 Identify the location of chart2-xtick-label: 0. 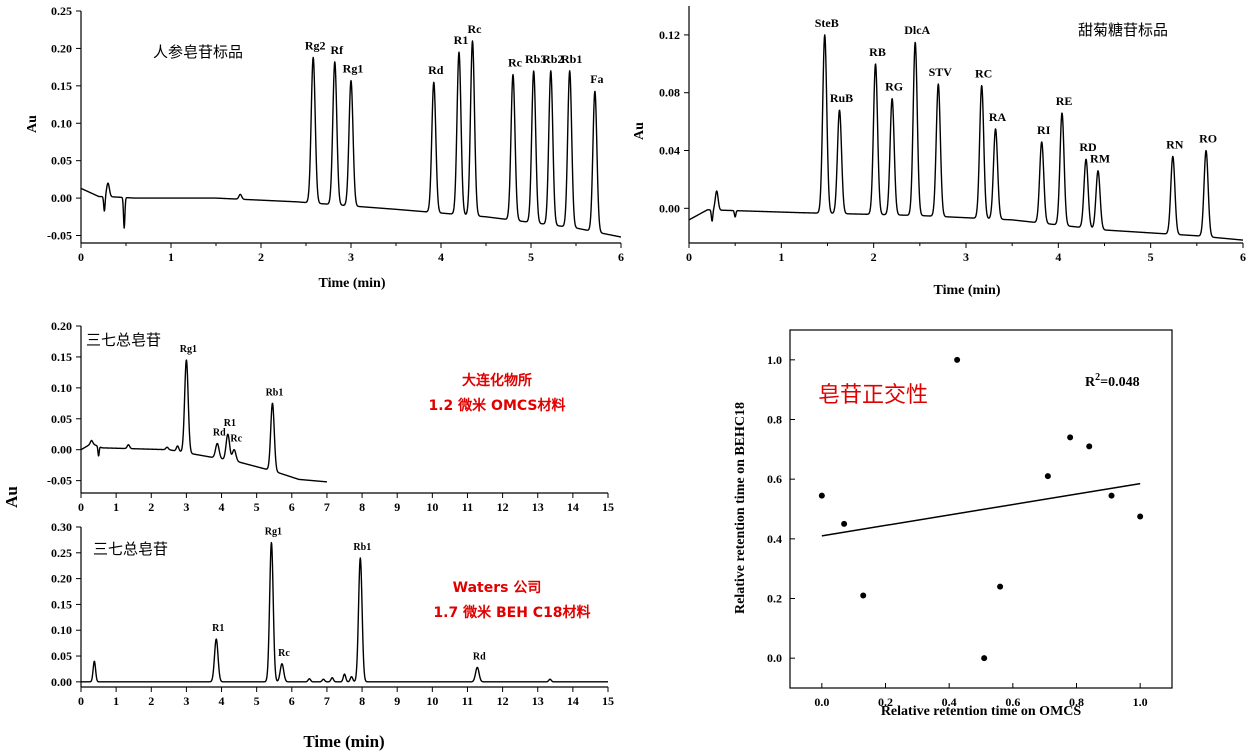
(689, 257).